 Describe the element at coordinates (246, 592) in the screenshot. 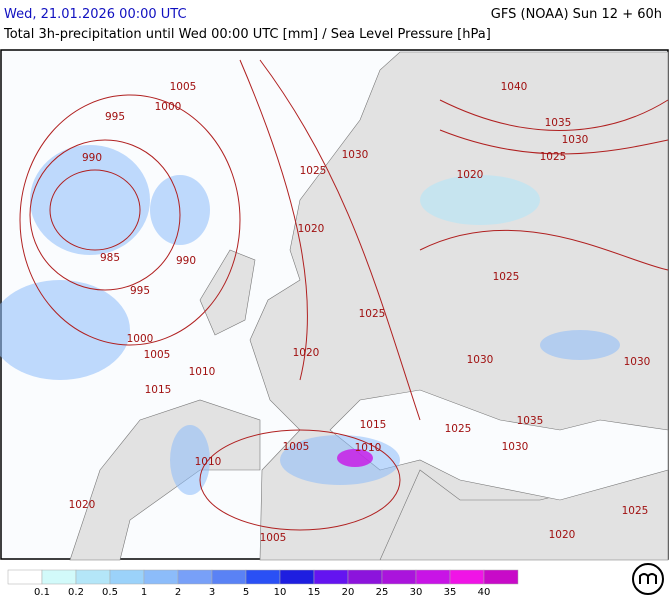

I see `legend-label: 5` at that location.